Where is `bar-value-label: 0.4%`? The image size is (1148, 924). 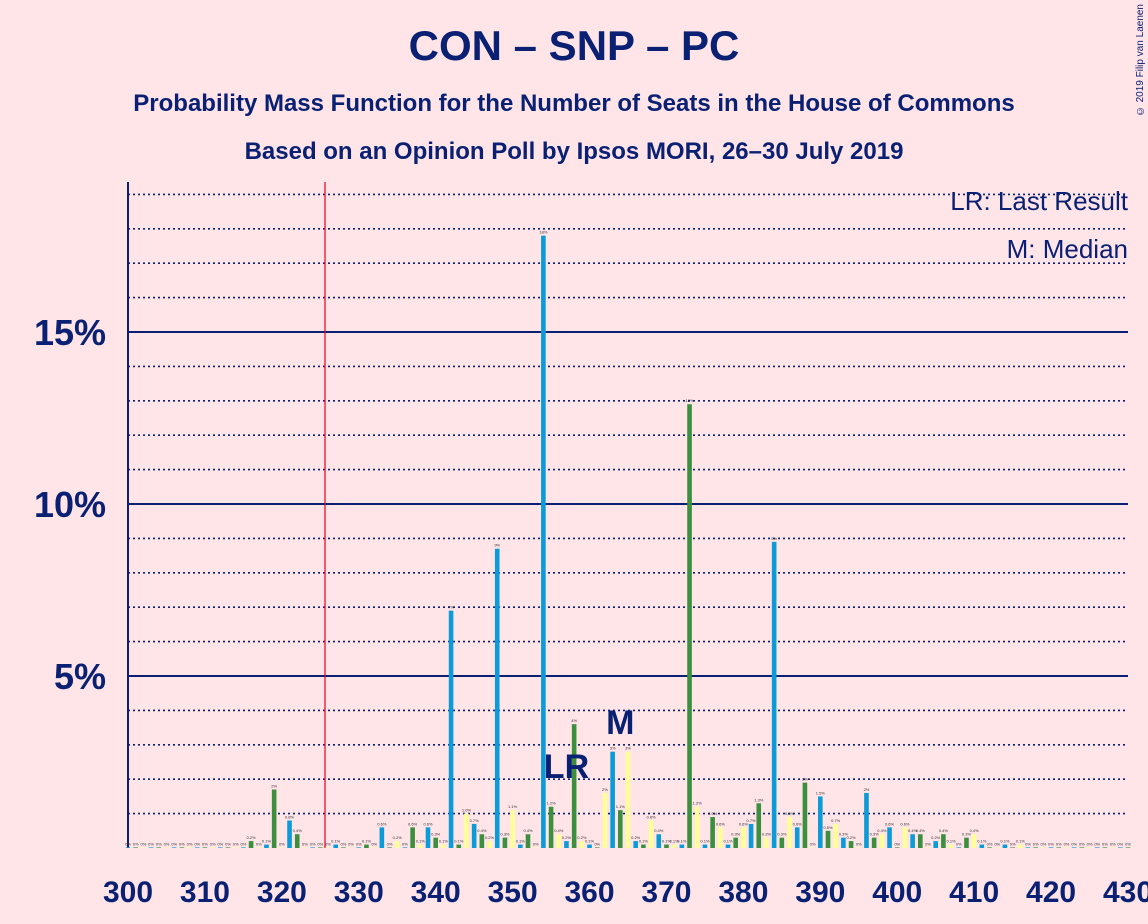
bar-value-label: 0.4% is located at coordinates (659, 830).